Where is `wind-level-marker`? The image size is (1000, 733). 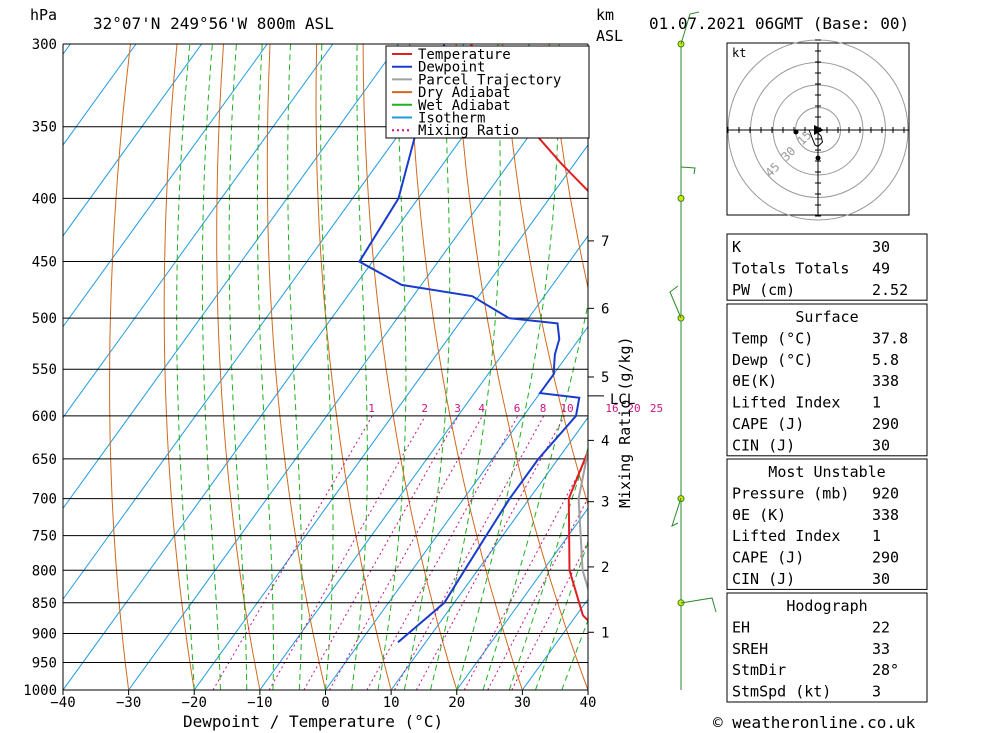
wind-level-marker is located at coordinates (681, 198).